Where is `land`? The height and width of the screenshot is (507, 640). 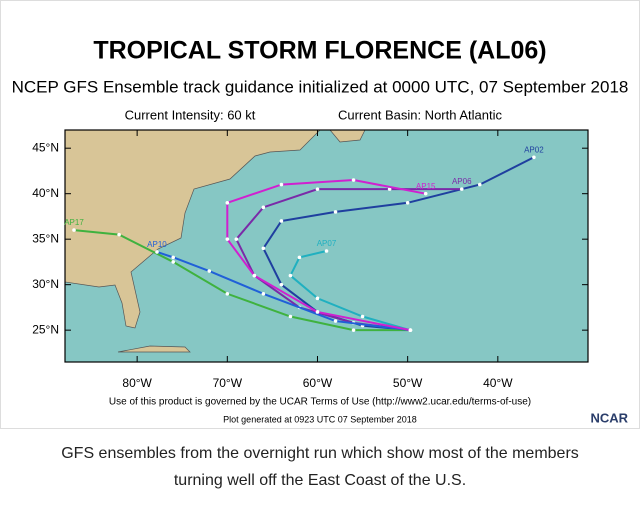 land is located at coordinates (154, 349).